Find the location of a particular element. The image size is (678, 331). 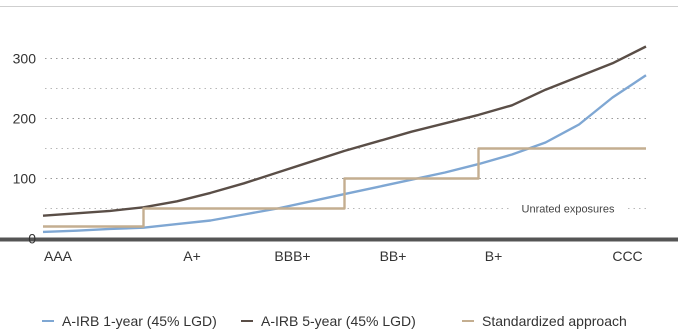

legend-label-5y: A-IRB 5-year (45% LGD) is located at coordinates (338, 321).